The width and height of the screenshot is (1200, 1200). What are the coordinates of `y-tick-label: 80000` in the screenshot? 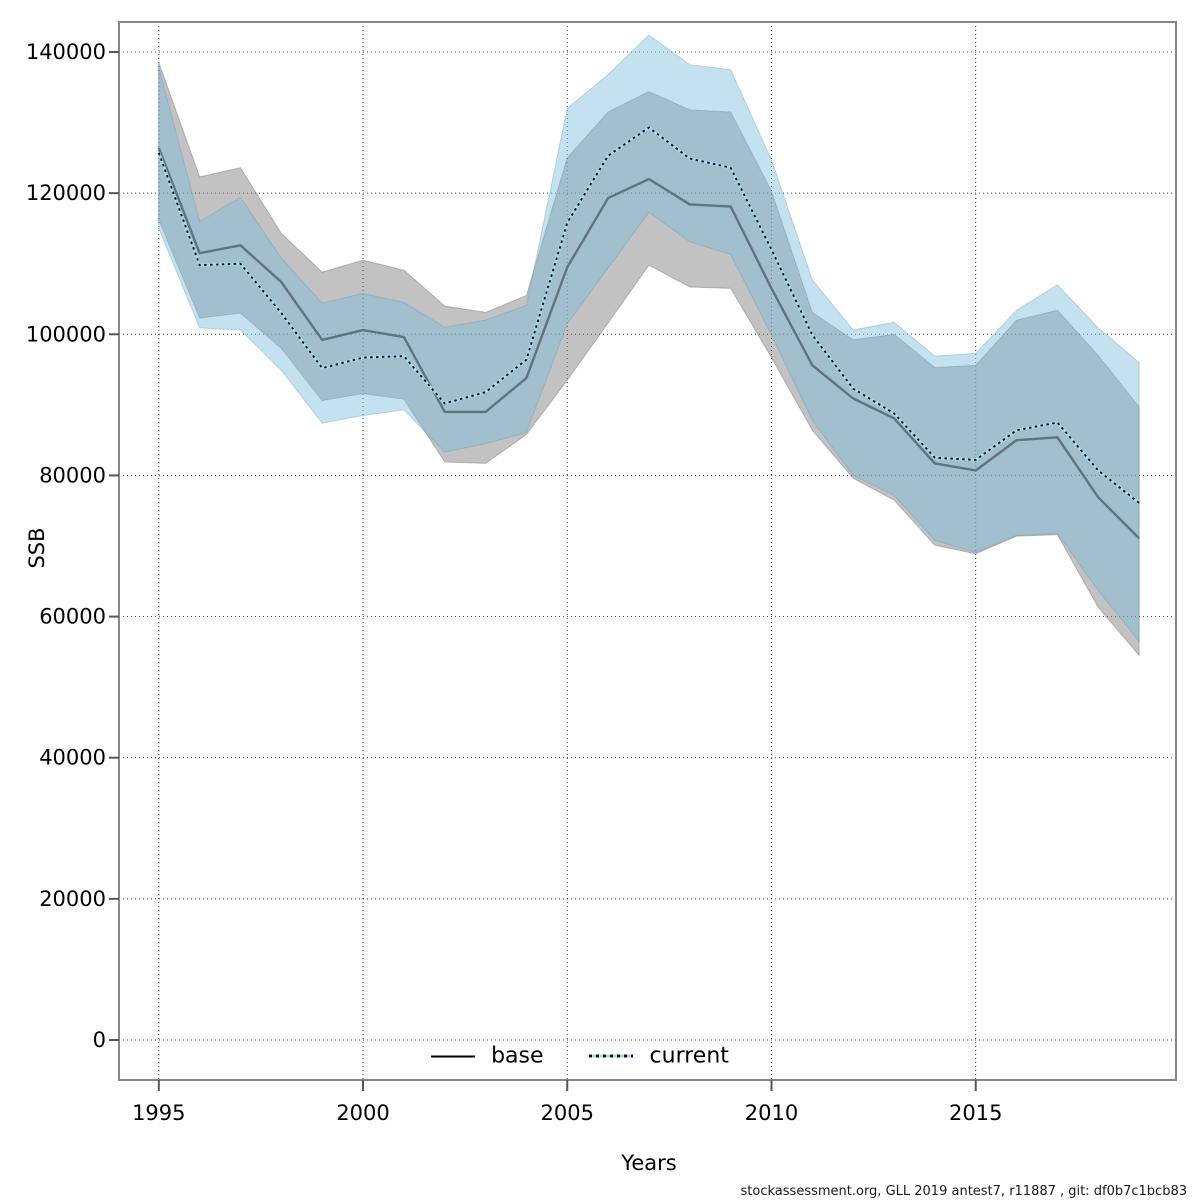 It's located at (72, 475).